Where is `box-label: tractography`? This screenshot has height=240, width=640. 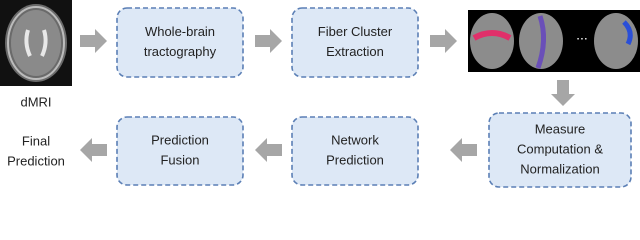 box-label: tractography is located at coordinates (180, 51).